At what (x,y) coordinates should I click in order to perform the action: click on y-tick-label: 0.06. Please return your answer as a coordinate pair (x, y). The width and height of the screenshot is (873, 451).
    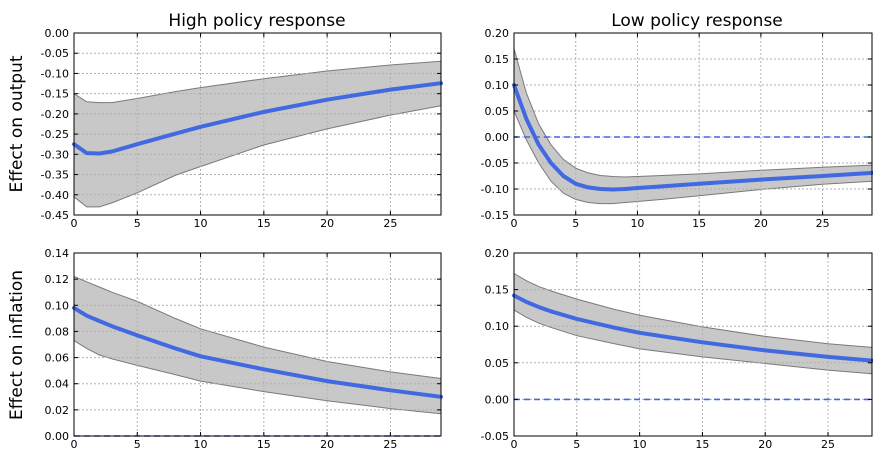
    Looking at the image, I should click on (57, 358).